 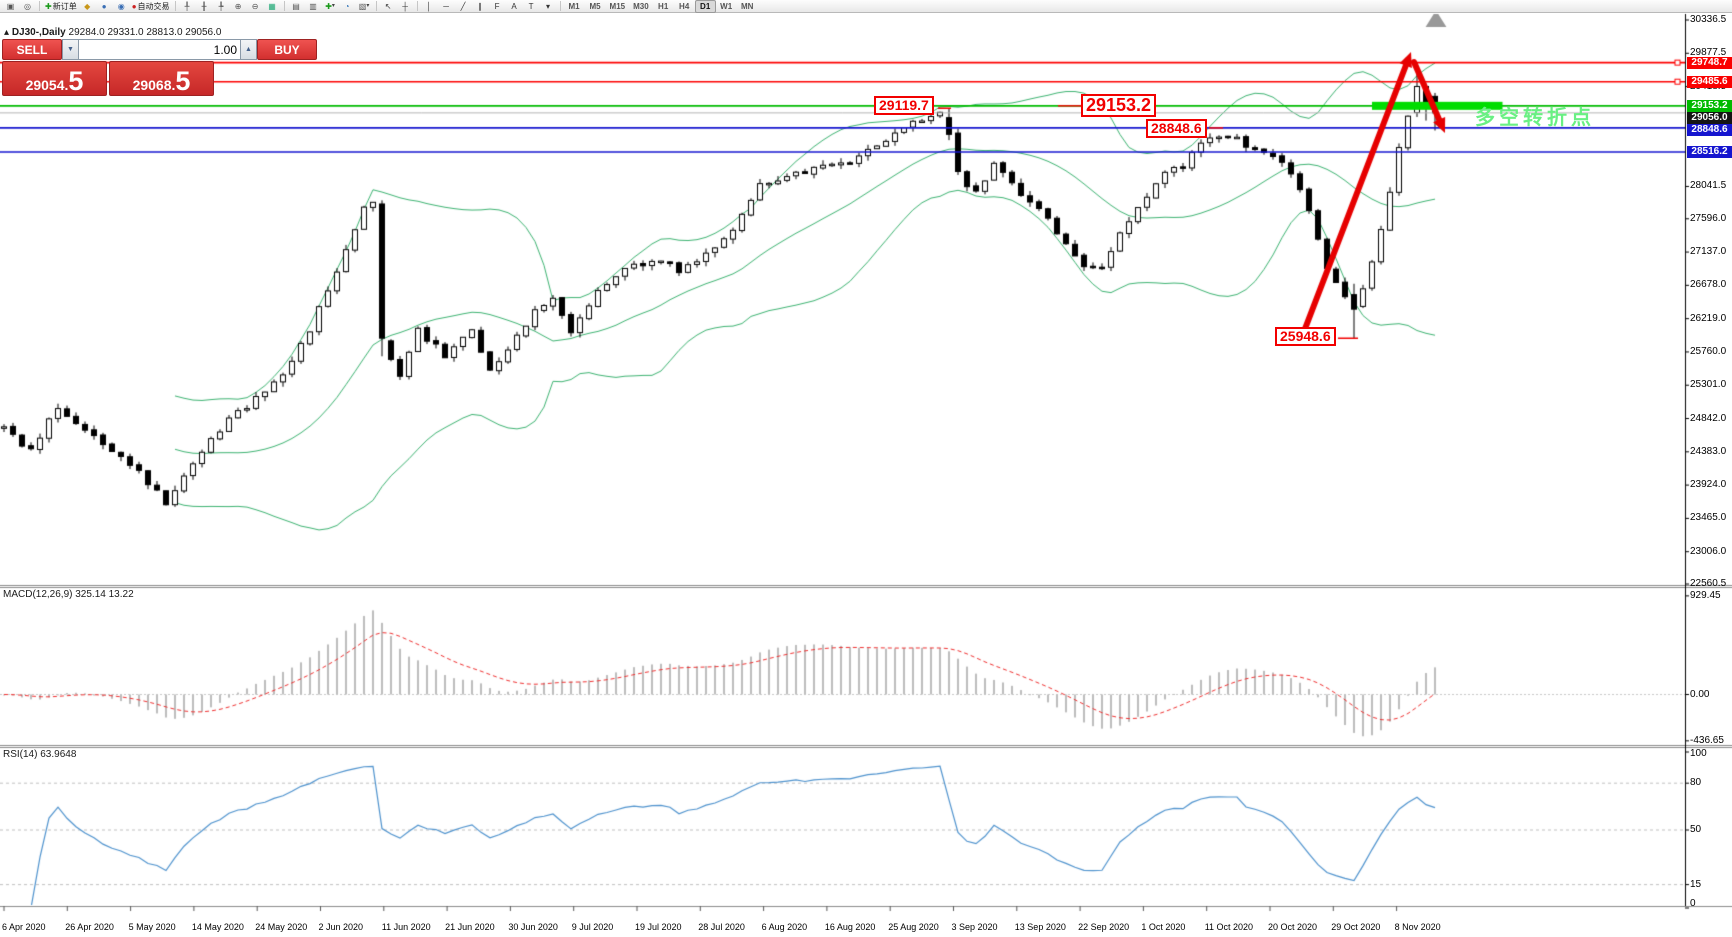 I want to click on rsi-scale-label: 80, so click(x=1696, y=783).